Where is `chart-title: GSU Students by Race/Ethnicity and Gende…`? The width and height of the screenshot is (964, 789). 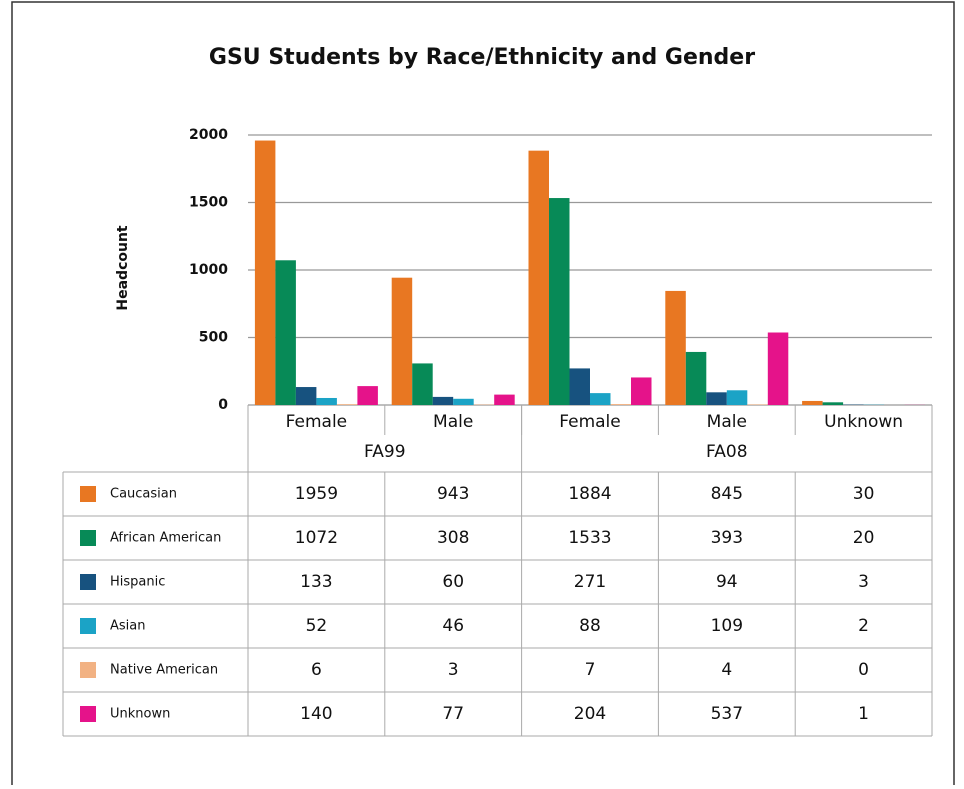 chart-title: GSU Students by Race/Ethnicity and Gende… is located at coordinates (482, 57).